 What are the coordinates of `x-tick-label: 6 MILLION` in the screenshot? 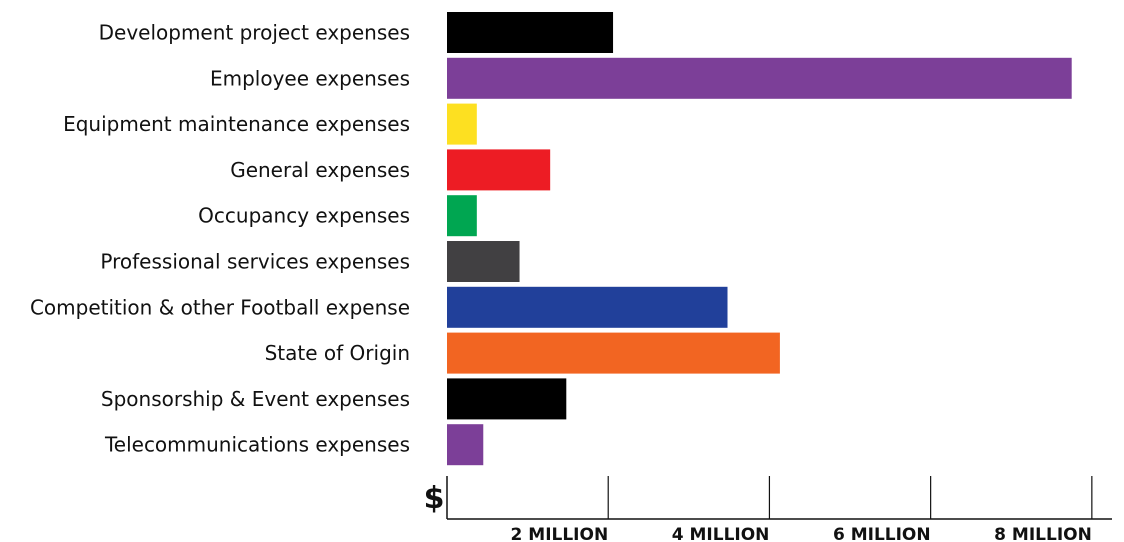 It's located at (882, 533).